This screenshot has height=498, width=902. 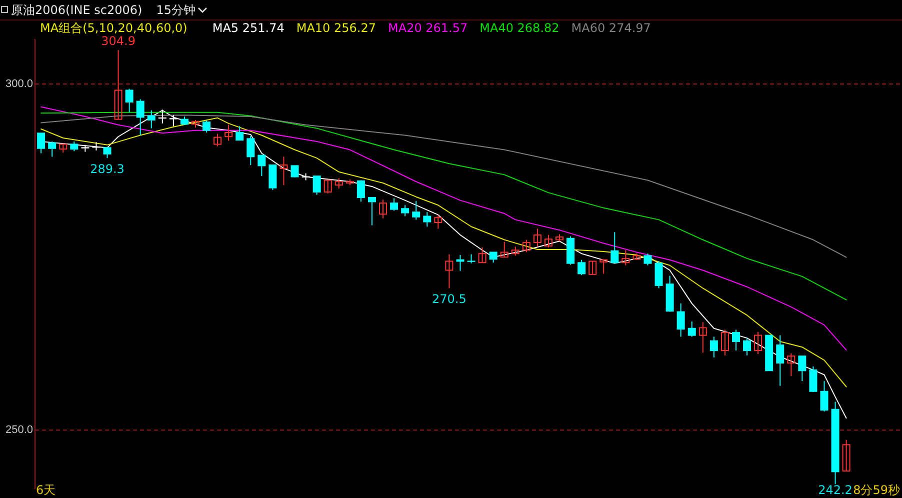 I want to click on annotation: 242.2, so click(x=835, y=490).